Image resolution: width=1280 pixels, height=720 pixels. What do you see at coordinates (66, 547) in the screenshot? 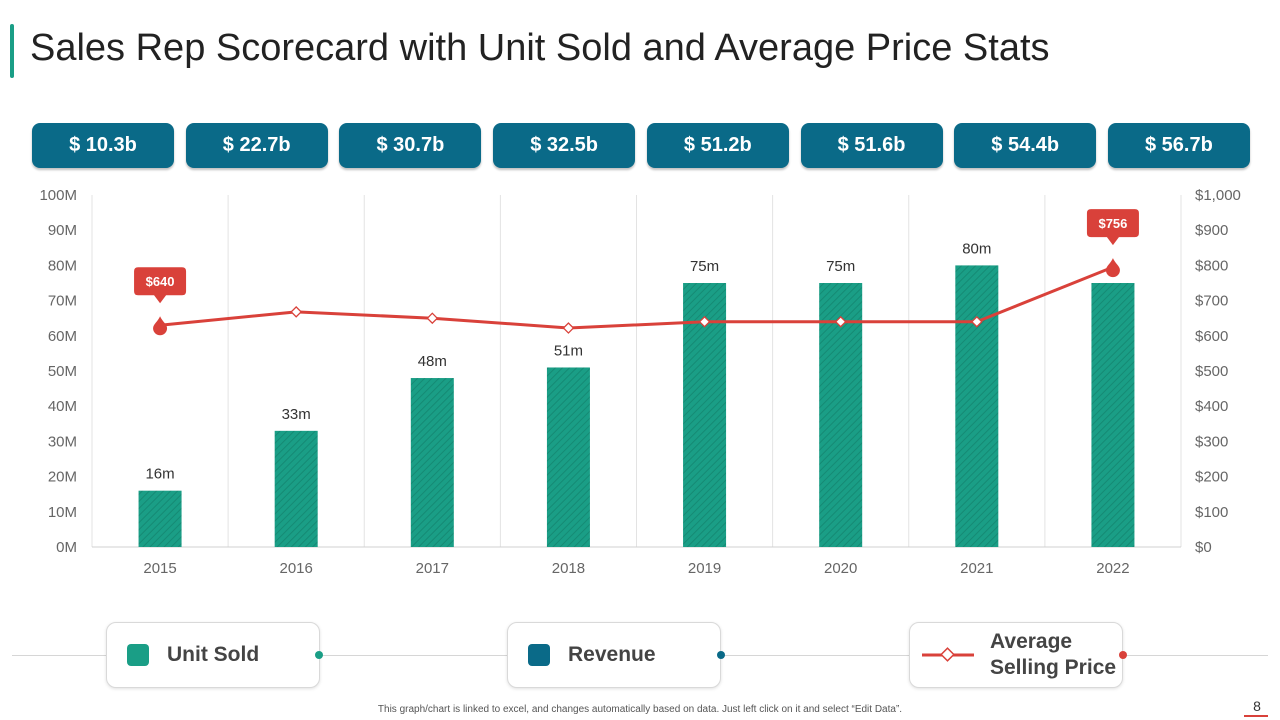
I see `left-axis-tick: 0M` at bounding box center [66, 547].